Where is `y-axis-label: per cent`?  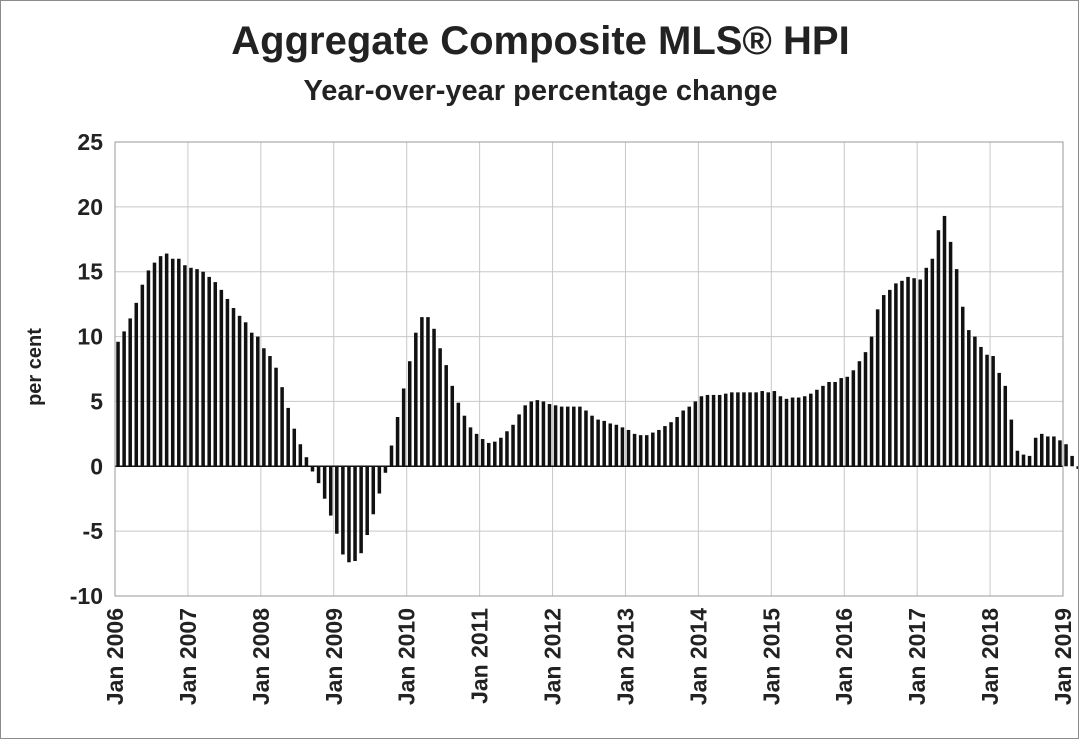
y-axis-label: per cent is located at coordinates (35, 367).